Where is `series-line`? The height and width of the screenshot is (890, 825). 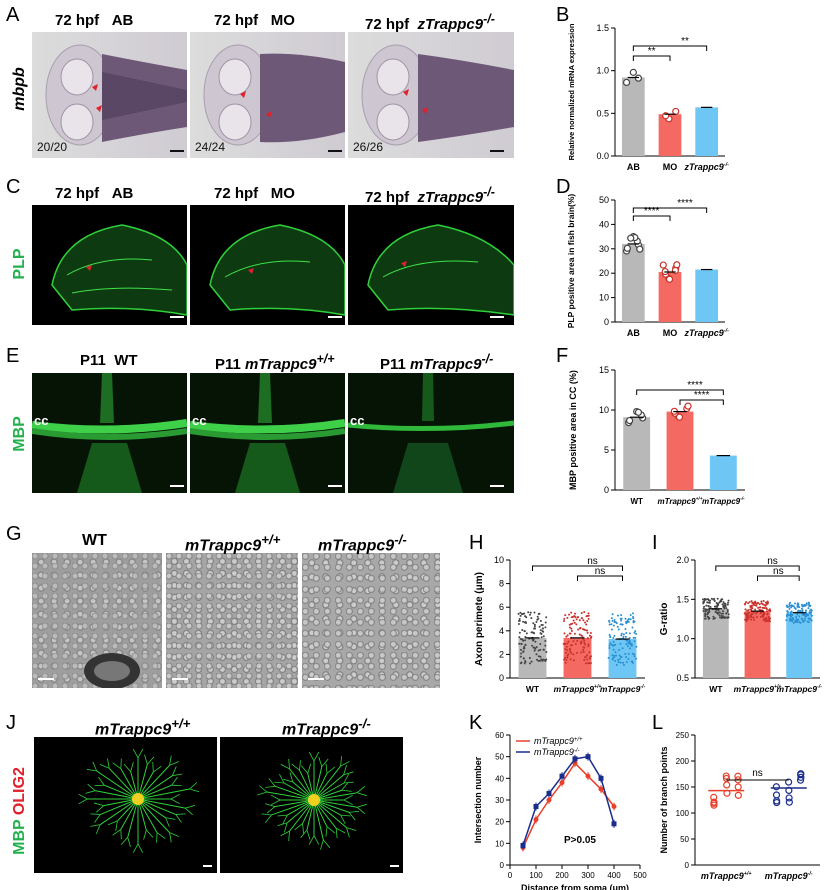 series-line is located at coordinates (568, 800).